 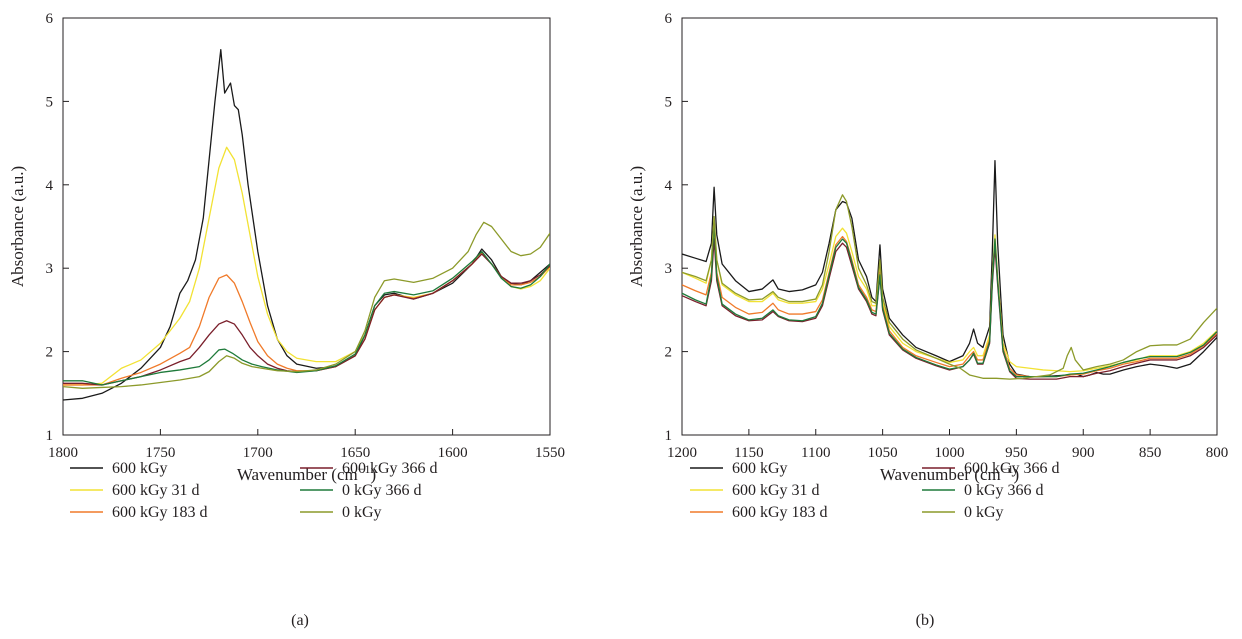 What do you see at coordinates (550, 453) in the screenshot?
I see `x-tick-label: 1550` at bounding box center [550, 453].